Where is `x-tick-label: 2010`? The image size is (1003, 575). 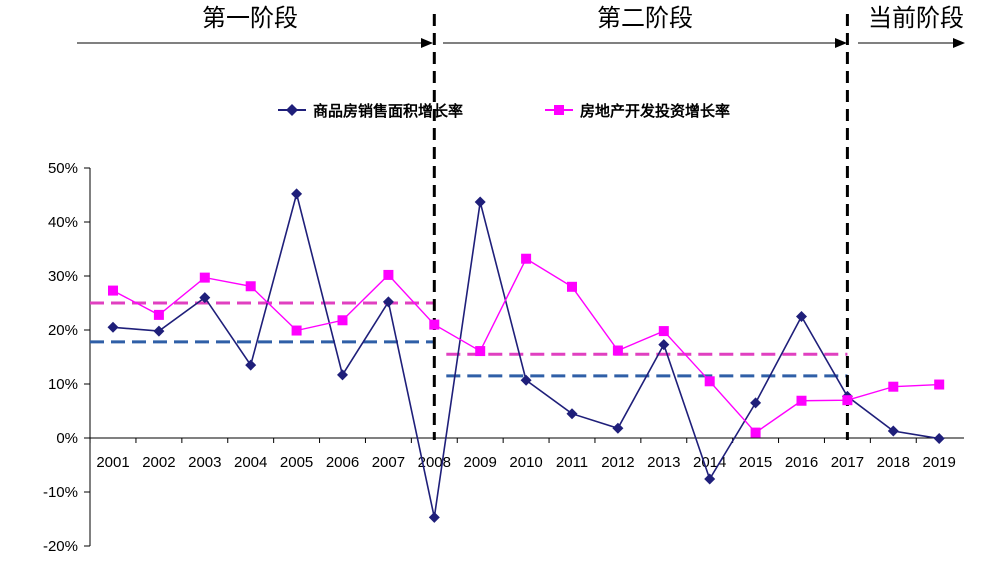
x-tick-label: 2010 is located at coordinates (525, 462).